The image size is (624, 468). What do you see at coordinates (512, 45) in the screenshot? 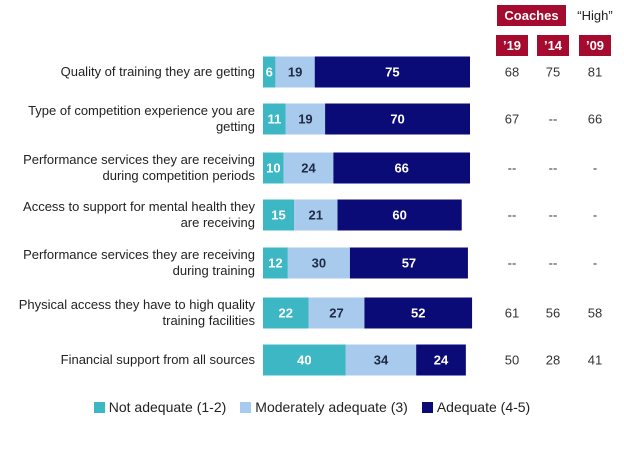
I see `column-header: ’19` at bounding box center [512, 45].